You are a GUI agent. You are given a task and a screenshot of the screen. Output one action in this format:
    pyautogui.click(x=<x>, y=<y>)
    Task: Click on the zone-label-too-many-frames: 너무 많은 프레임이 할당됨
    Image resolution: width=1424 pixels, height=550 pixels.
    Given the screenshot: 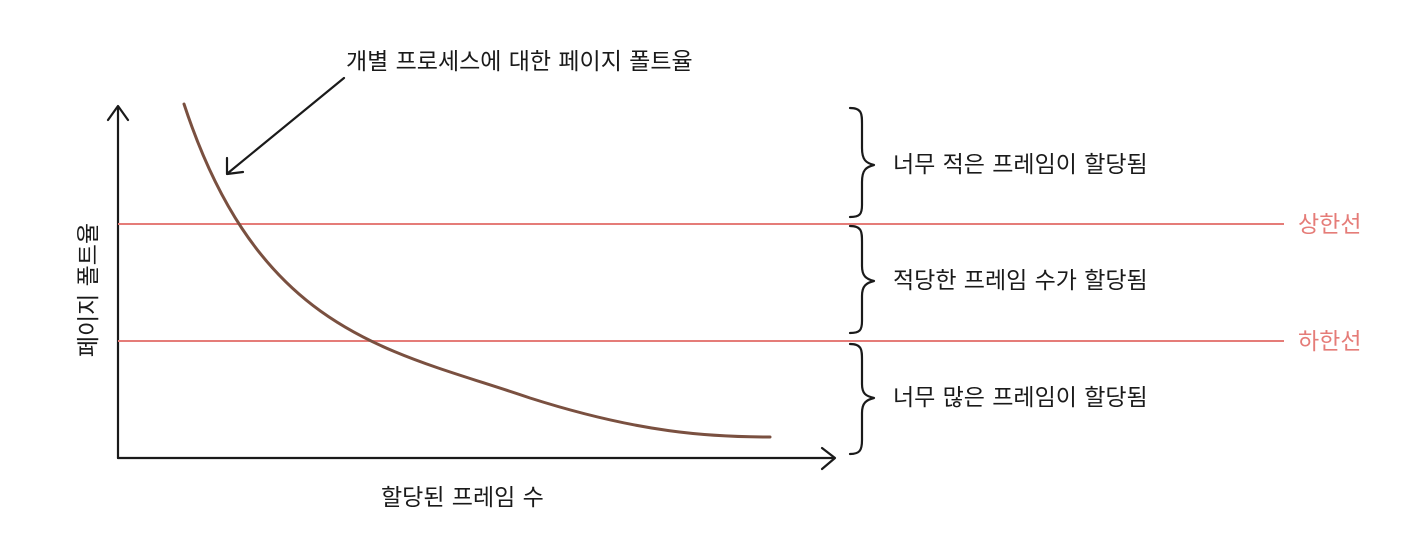 What is the action you would take?
    pyautogui.click(x=1020, y=398)
    